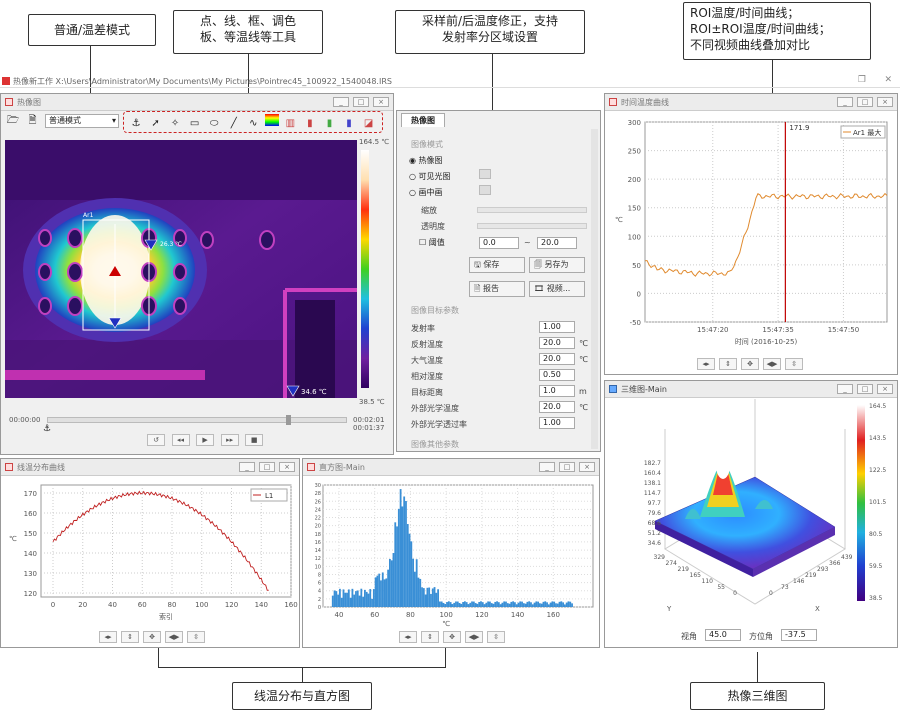 The width and height of the screenshot is (900, 715). I want to click on threshold-to: 20.0, so click(557, 243).